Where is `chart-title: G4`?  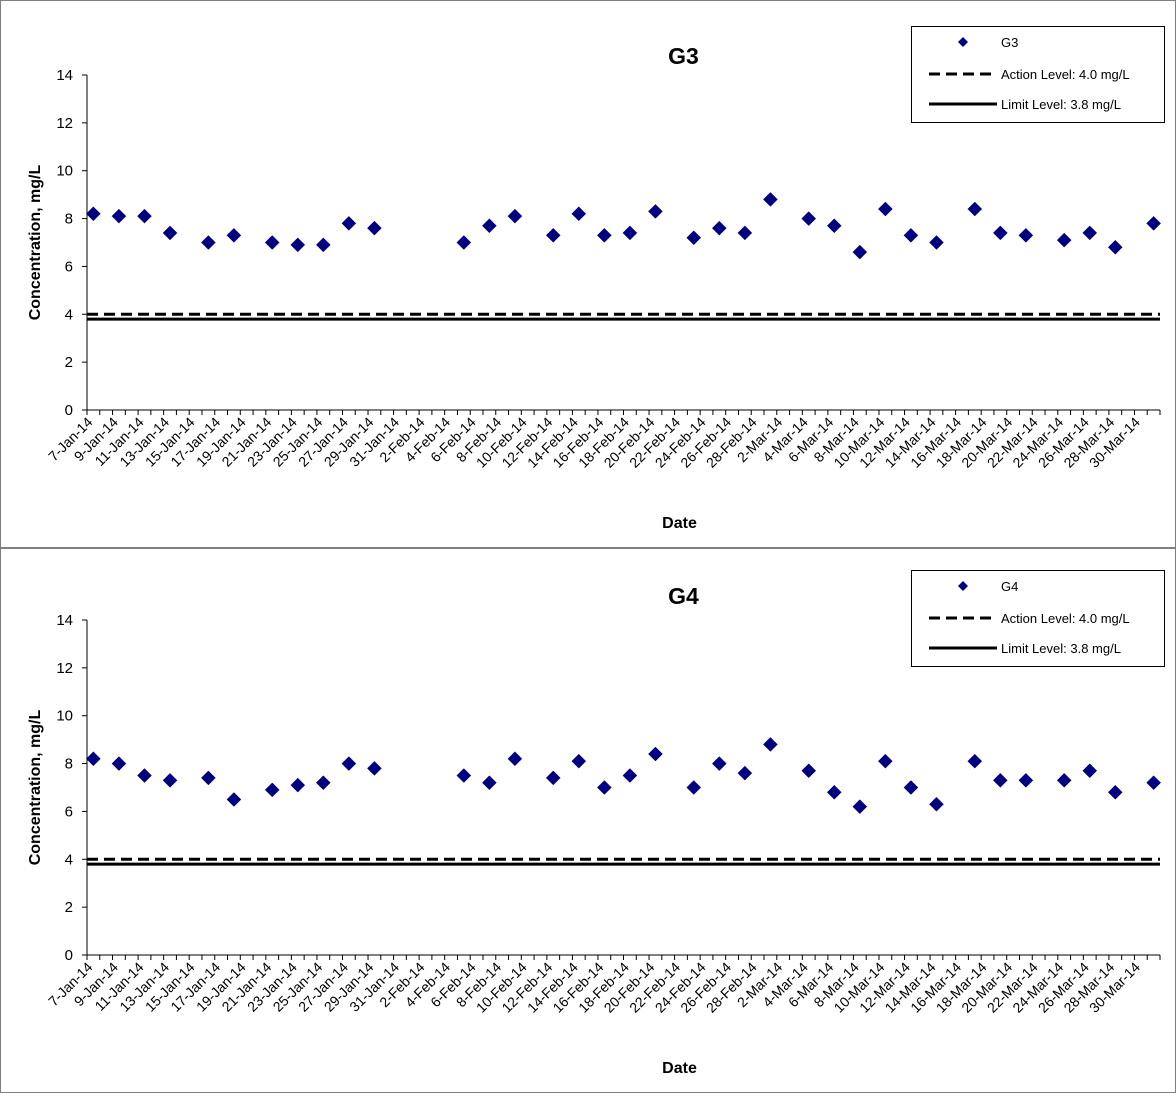
chart-title: G4 is located at coordinates (683, 596).